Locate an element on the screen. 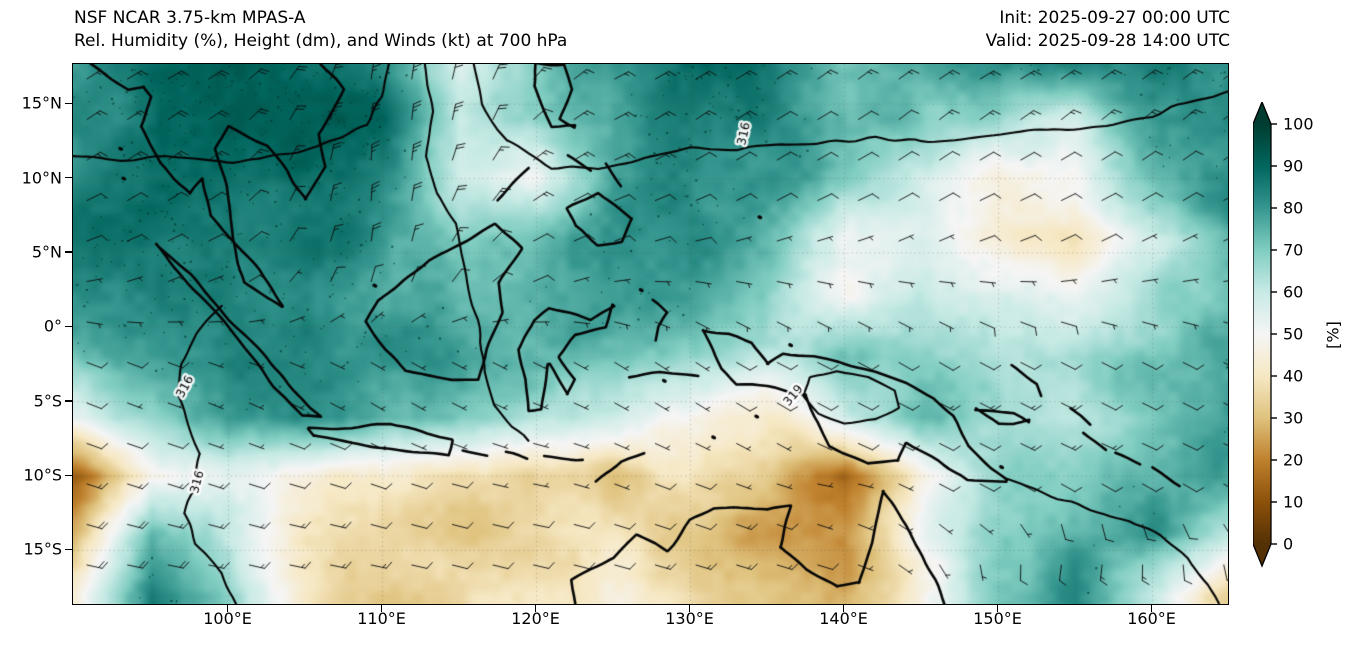 The height and width of the screenshot is (649, 1361). y-tick-label: 0° is located at coordinates (52, 326).